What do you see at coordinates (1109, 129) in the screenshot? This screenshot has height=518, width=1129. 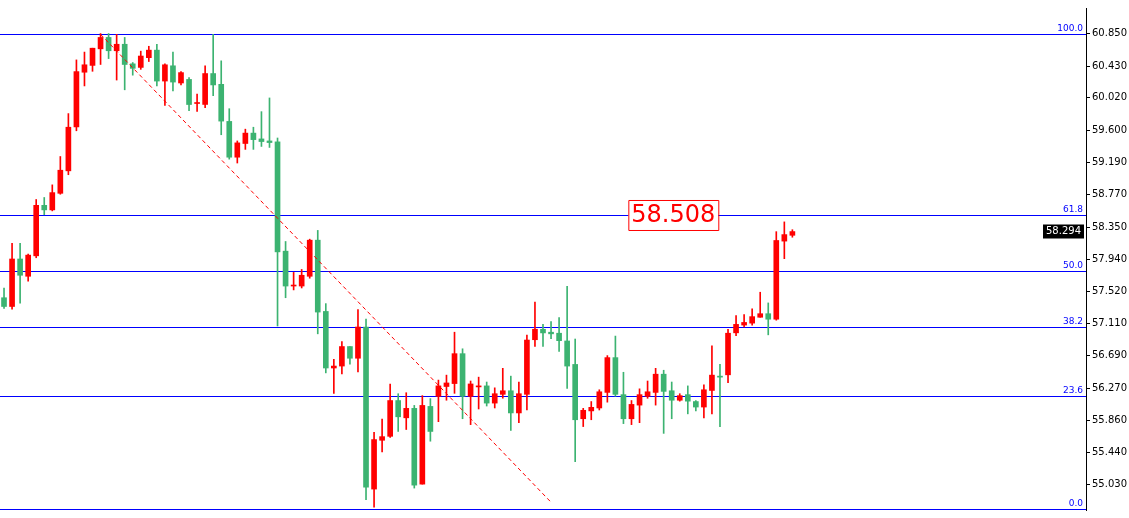 I see `y-tick-label: 59.600` at bounding box center [1109, 129].